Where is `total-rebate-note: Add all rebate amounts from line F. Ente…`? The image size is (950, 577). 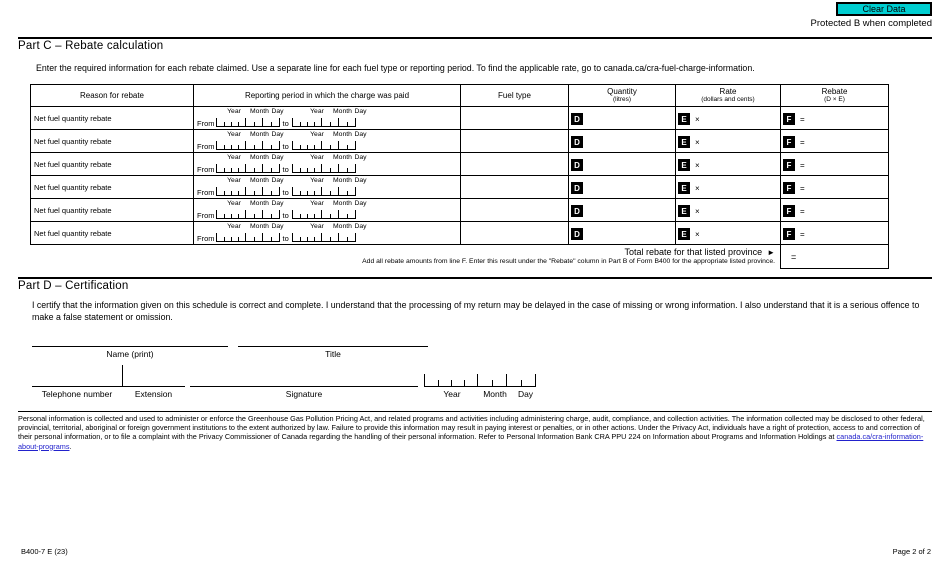
total-rebate-note: Add all rebate amounts from line F. Ente… is located at coordinates (568, 261).